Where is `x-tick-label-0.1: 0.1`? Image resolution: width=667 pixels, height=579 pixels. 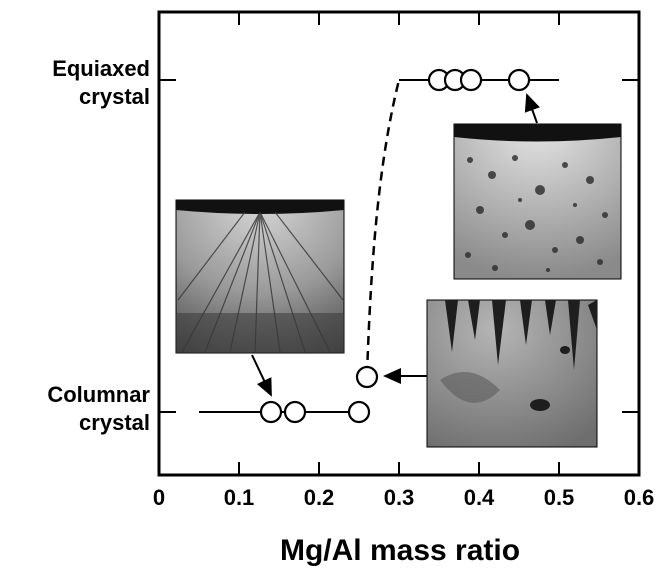
x-tick-label-0.1: 0.1 is located at coordinates (239, 497).